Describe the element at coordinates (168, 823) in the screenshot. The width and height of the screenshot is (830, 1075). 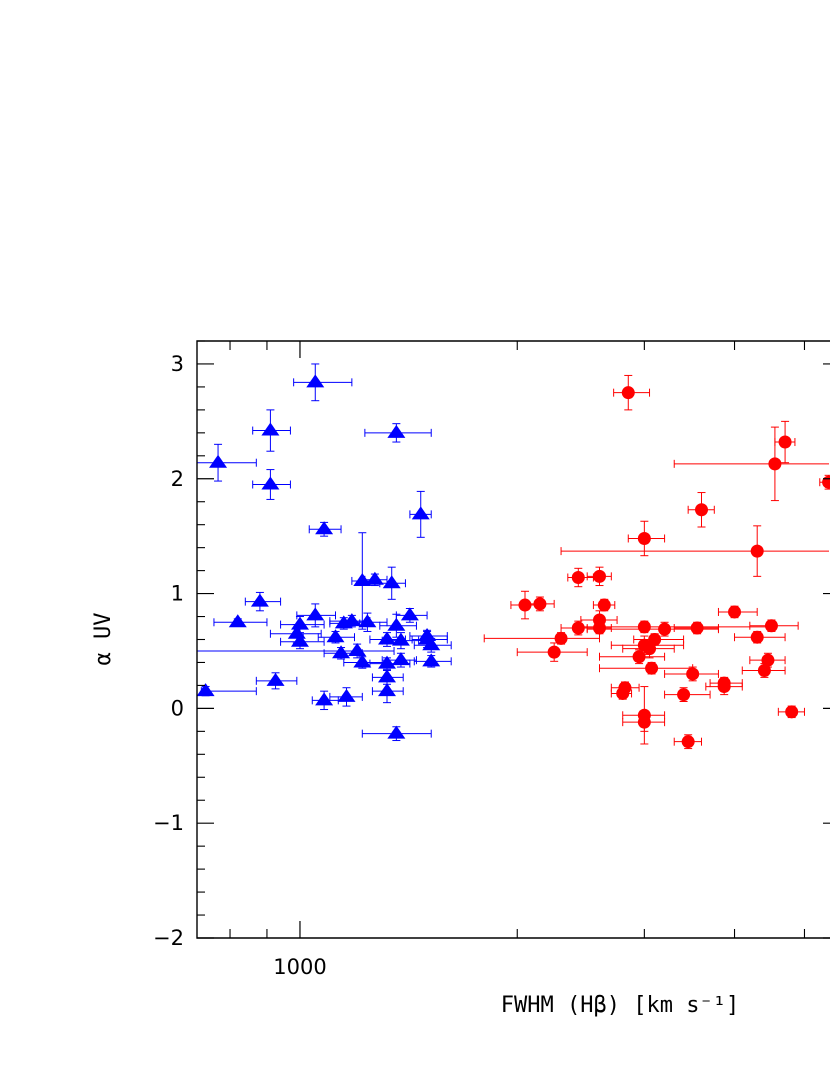
I see `y-tick-label: −1` at that location.